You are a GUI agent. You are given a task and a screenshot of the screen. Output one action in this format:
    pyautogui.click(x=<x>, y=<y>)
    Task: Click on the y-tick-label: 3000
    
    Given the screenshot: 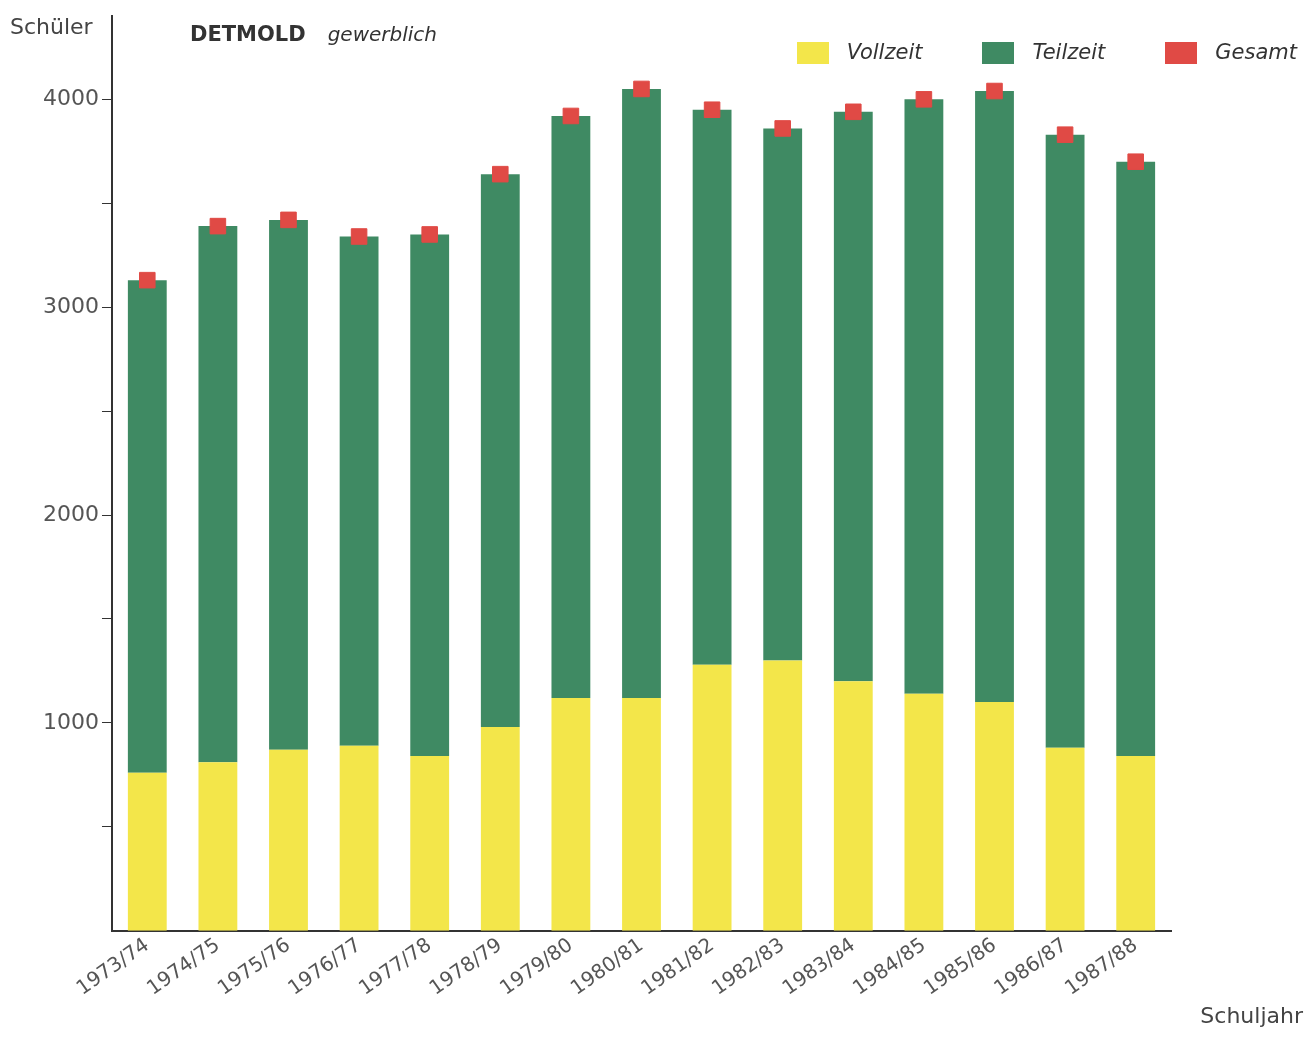 What is the action you would take?
    pyautogui.click(x=70, y=305)
    